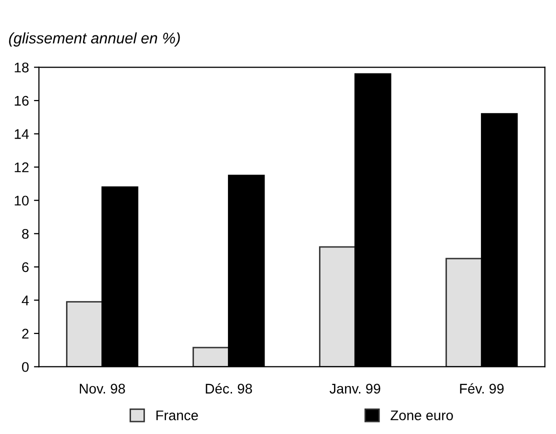 This screenshot has width=556, height=434. I want to click on y-tick-label: 8, so click(25, 233).